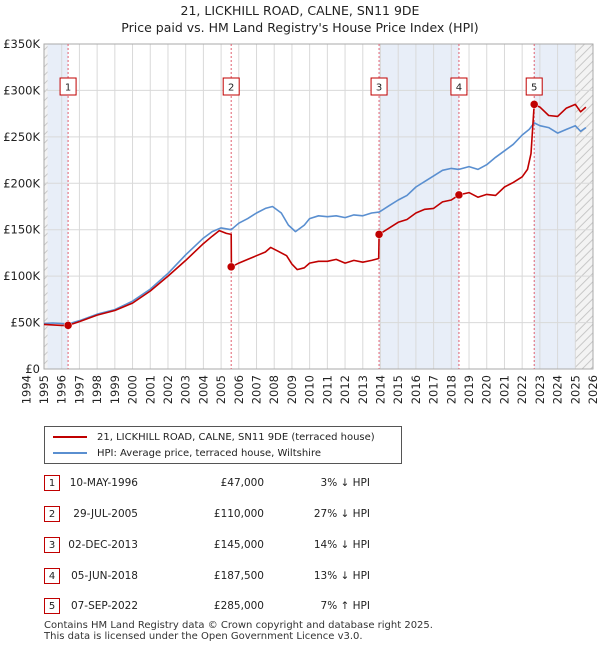 The image size is (600, 650). Describe the element at coordinates (168, 389) in the screenshot. I see `x-tick-label: 2002` at that location.